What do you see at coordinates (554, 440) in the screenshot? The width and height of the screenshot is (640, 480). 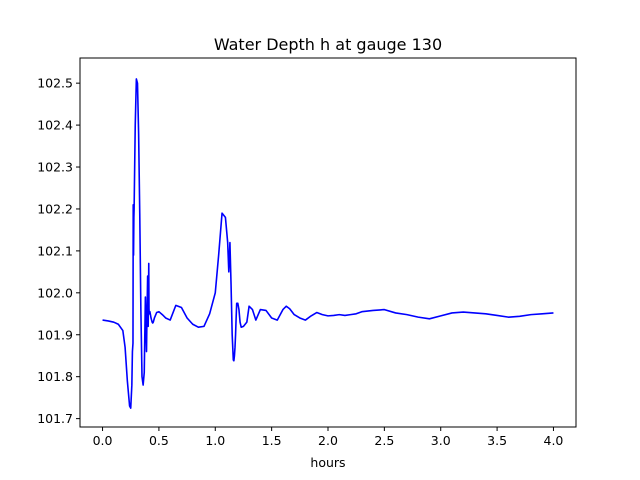 I see `x-tick-label: 4.0` at bounding box center [554, 440].